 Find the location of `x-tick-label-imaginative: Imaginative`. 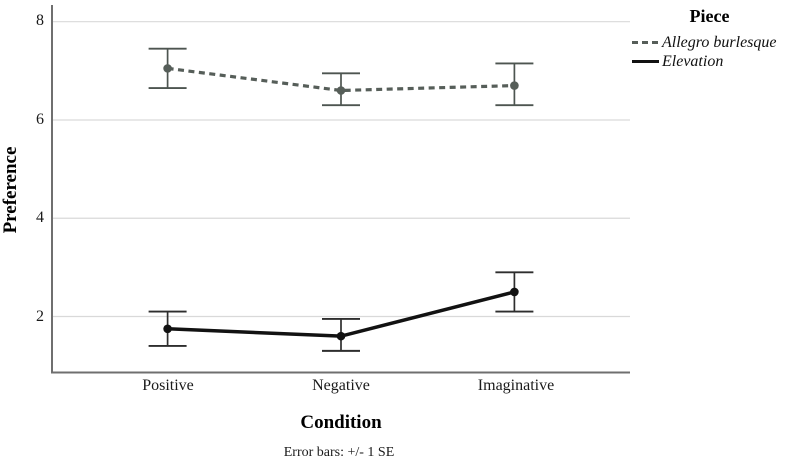

x-tick-label-imaginative: Imaginative is located at coordinates (516, 385).